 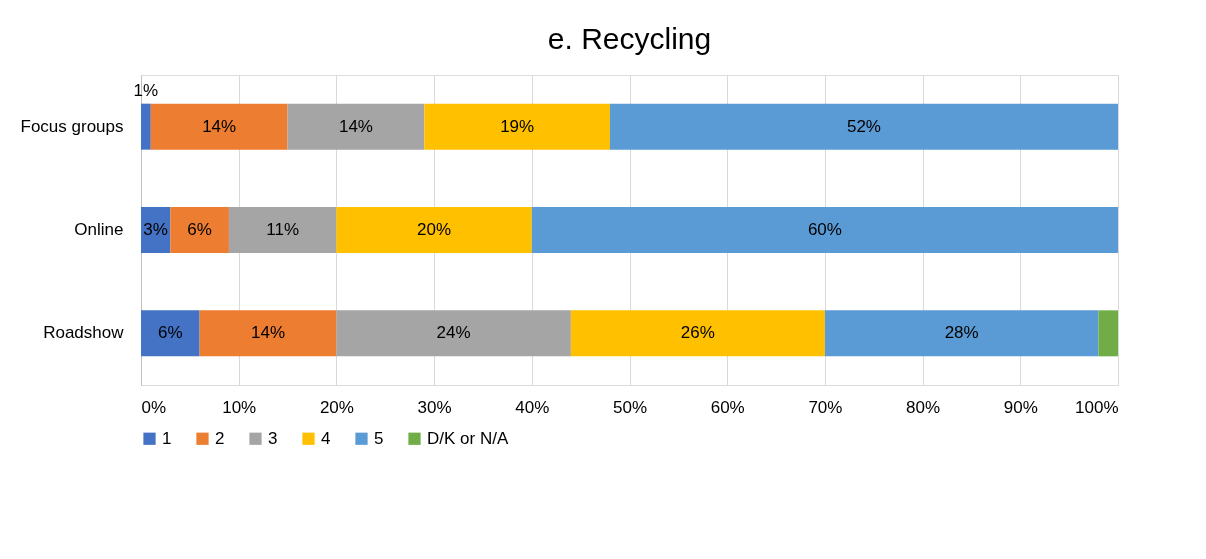 I want to click on legend-label: 1, so click(x=167, y=438).